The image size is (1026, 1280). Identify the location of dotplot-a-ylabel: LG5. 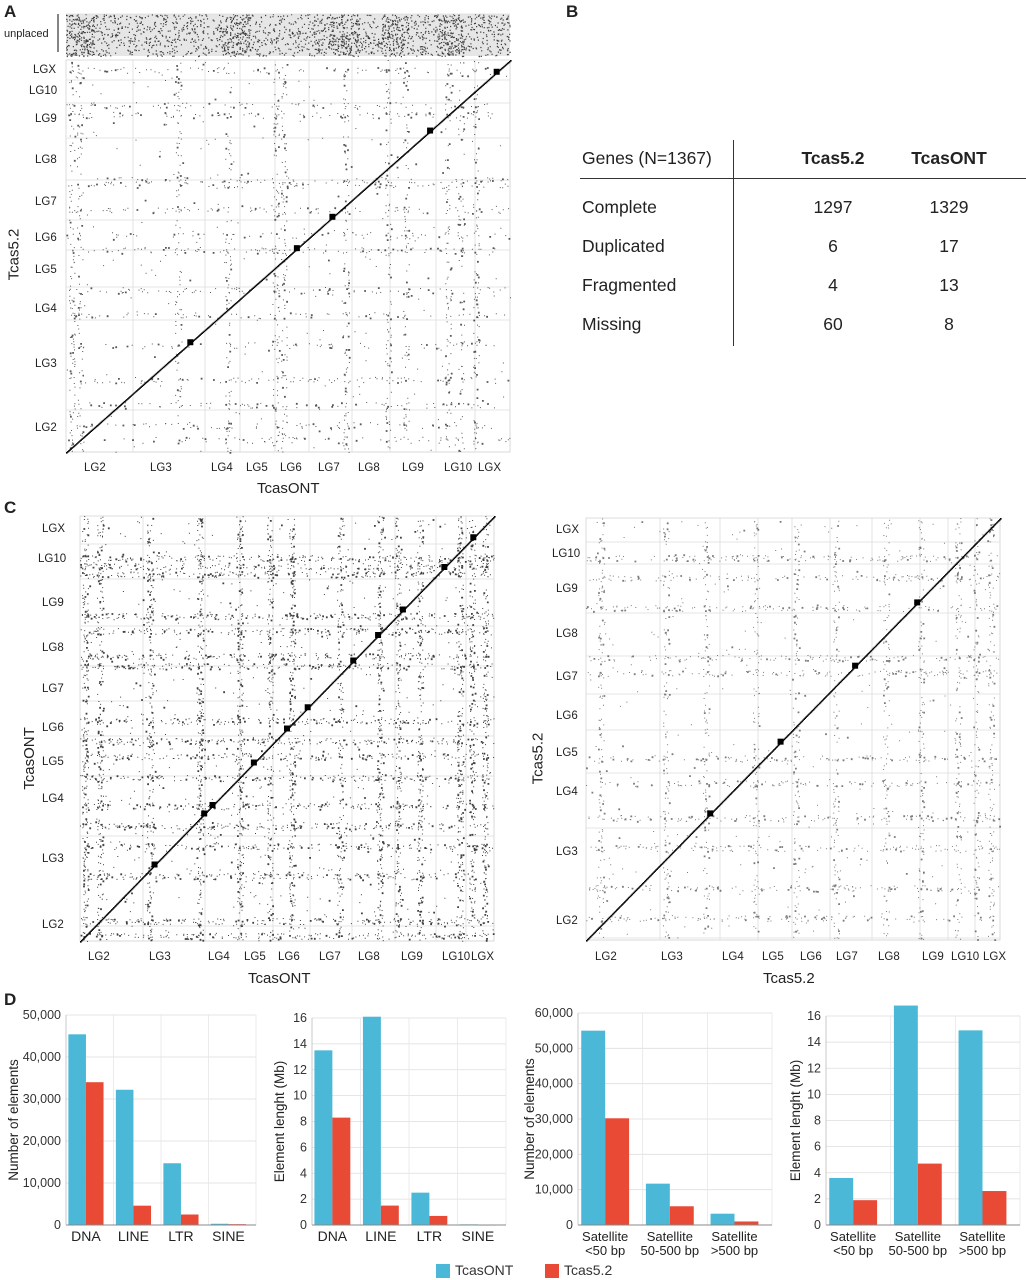
(46, 270).